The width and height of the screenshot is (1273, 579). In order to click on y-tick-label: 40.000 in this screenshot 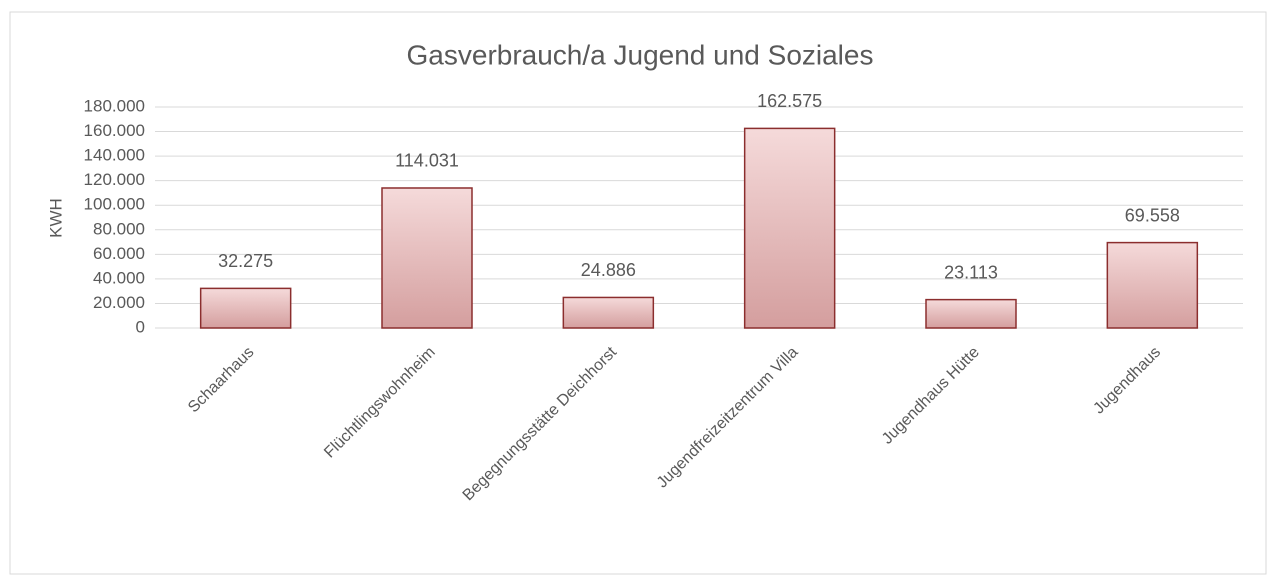, I will do `click(119, 277)`.